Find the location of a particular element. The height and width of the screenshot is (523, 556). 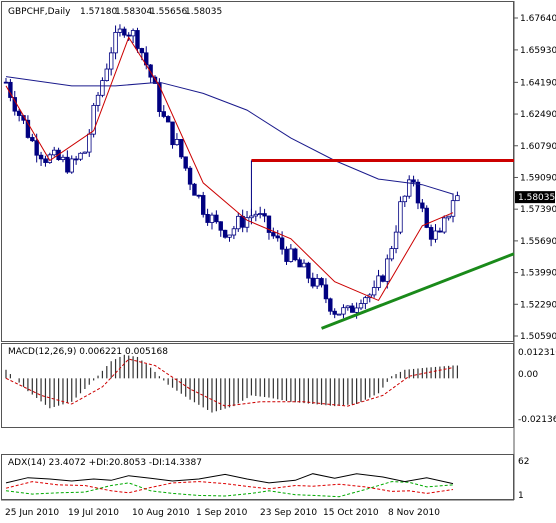

date-label: 1 Sep 2010 is located at coordinates (222, 513).